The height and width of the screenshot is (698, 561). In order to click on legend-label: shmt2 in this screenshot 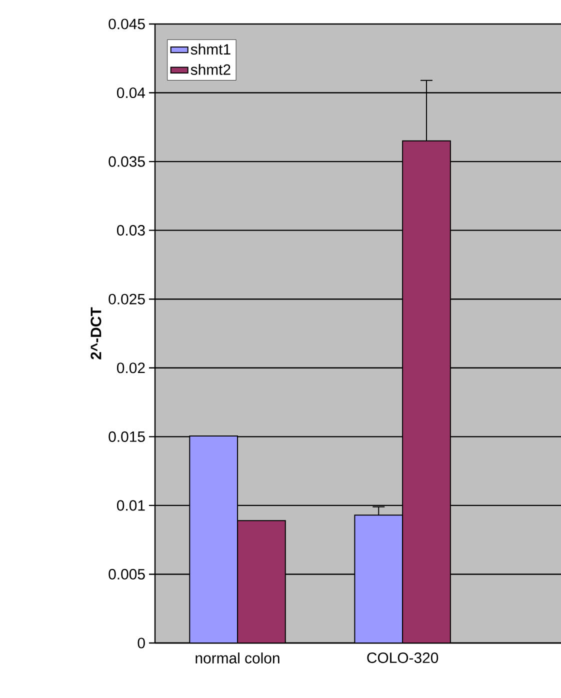, I will do `click(210, 69)`.